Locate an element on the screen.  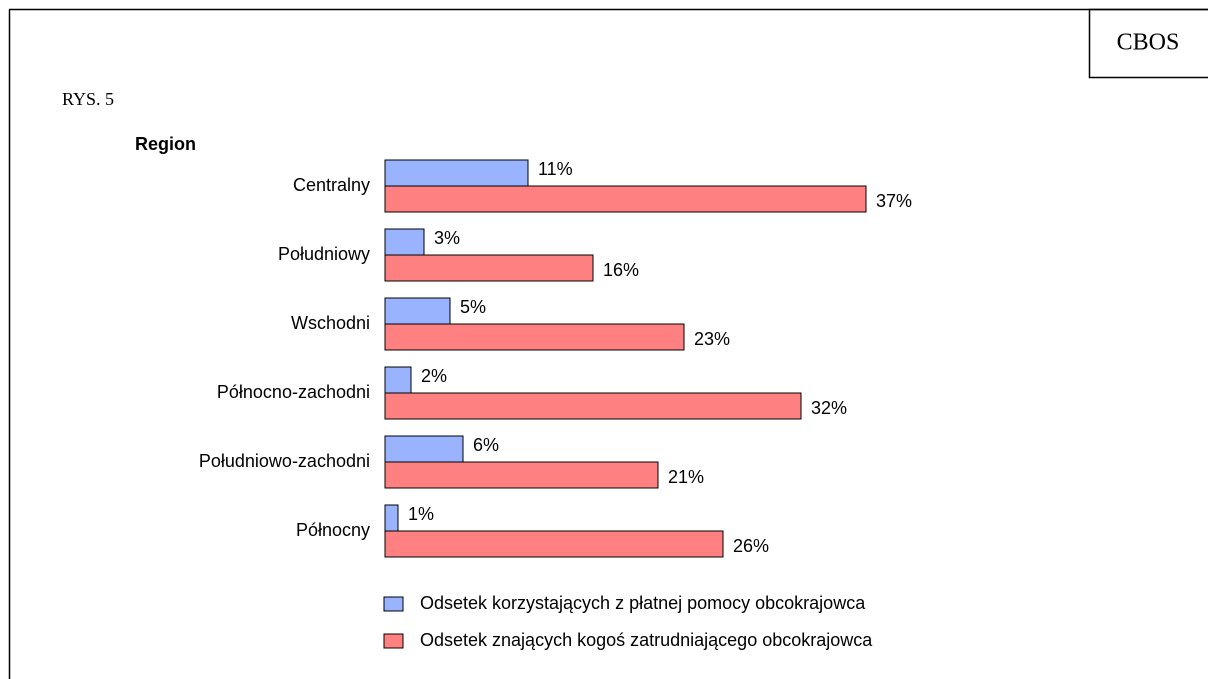
figure-label: RYS. 5 is located at coordinates (88, 99).